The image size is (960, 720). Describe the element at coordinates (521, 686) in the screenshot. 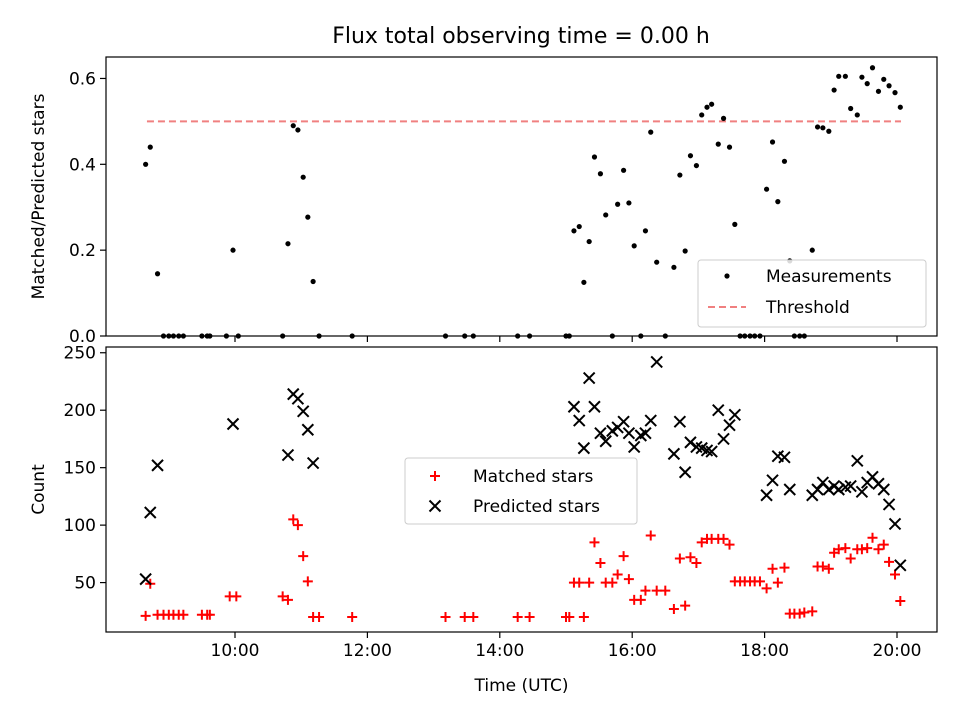

I see `x-axis-label: Time (UTC)` at that location.